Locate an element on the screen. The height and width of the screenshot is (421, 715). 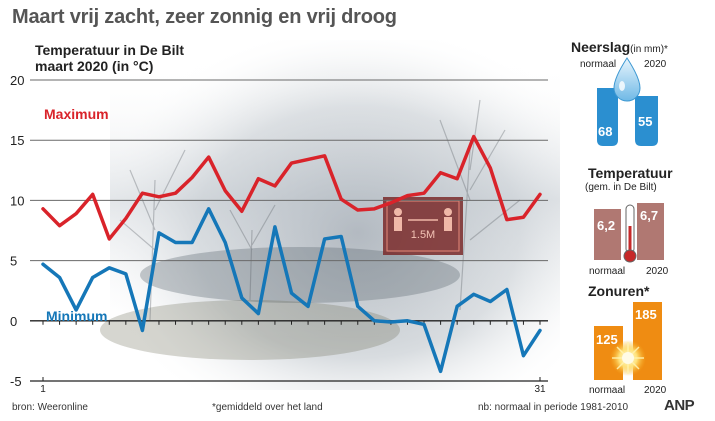
source-note: bron: Weeronline is located at coordinates (50, 407).